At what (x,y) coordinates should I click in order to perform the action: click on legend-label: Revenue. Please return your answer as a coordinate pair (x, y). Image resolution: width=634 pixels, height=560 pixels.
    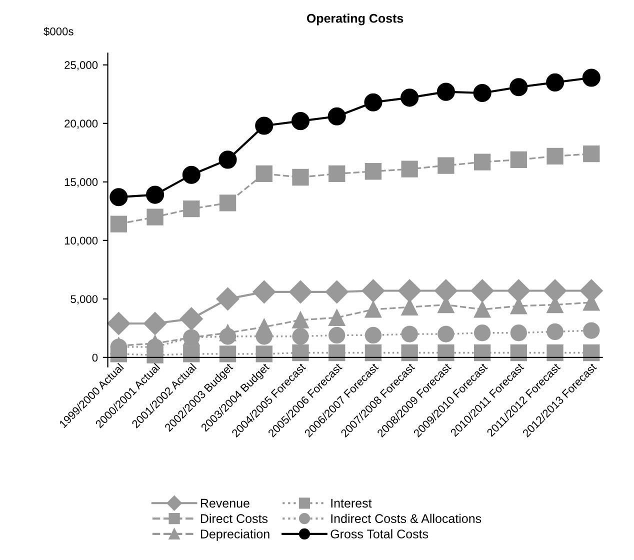
    Looking at the image, I should click on (225, 503).